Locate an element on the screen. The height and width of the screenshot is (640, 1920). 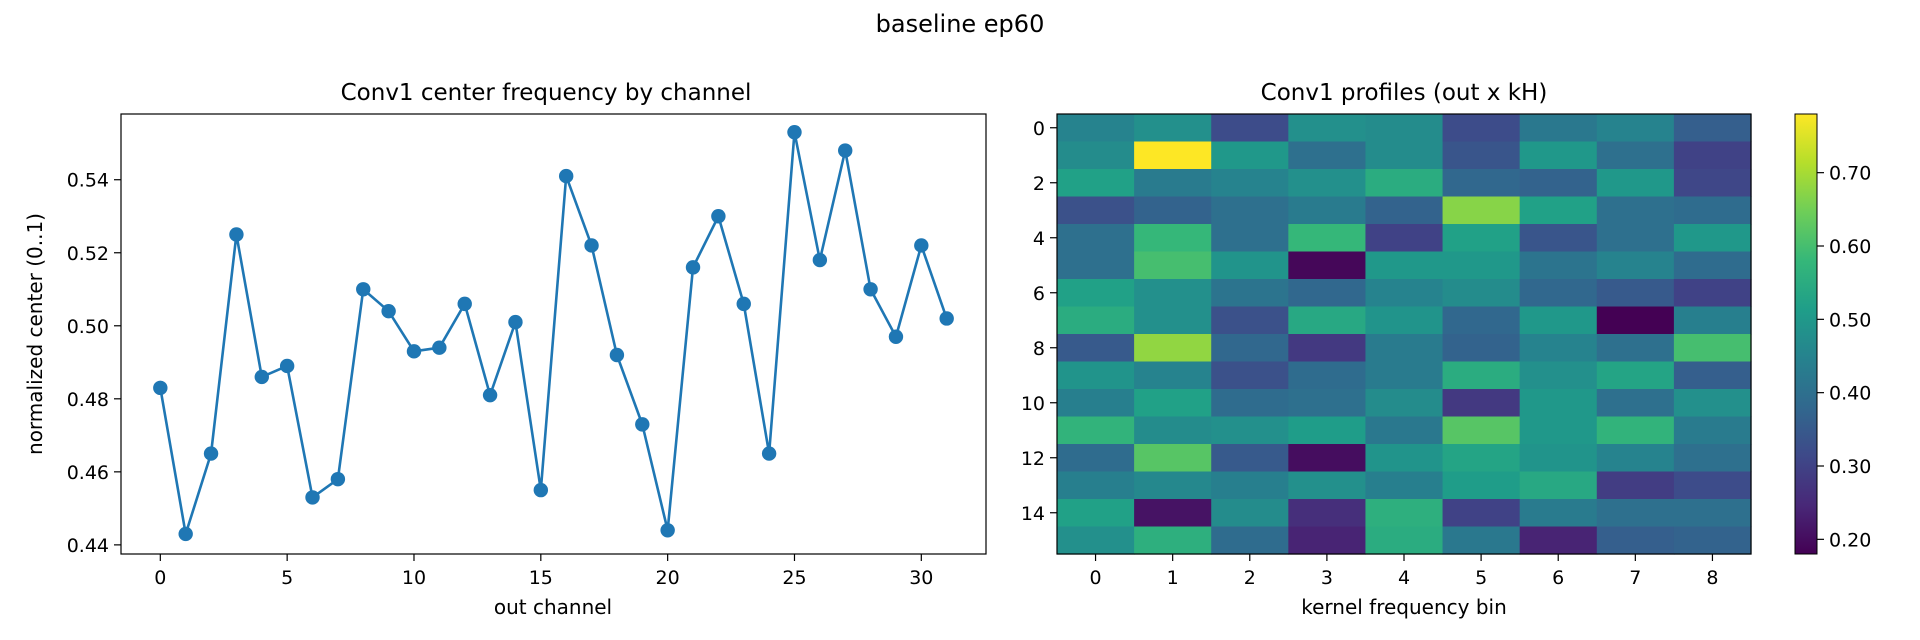
colorbar-ticks: 0.20 0.30 0.40 0.50 0.60 0.70 is located at coordinates (1844, 357).